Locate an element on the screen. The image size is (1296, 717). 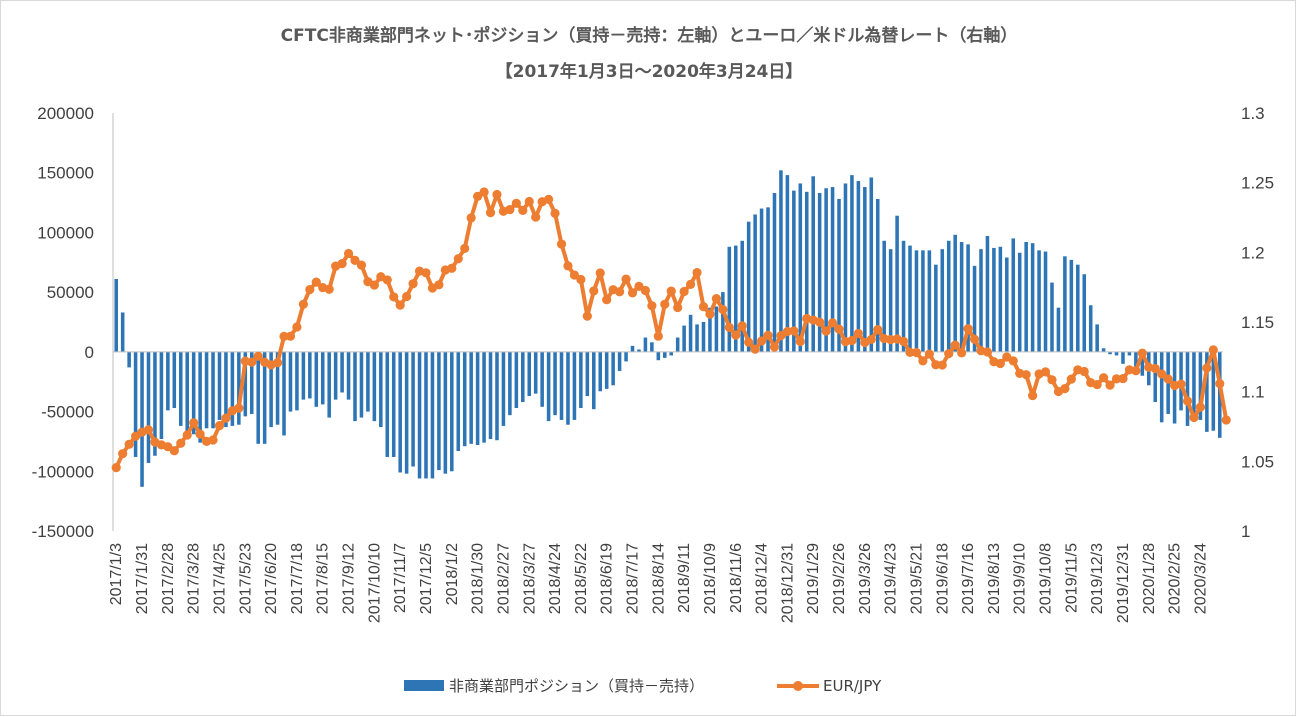
x-tick-label: 2019/1/29 is located at coordinates (813, 578).